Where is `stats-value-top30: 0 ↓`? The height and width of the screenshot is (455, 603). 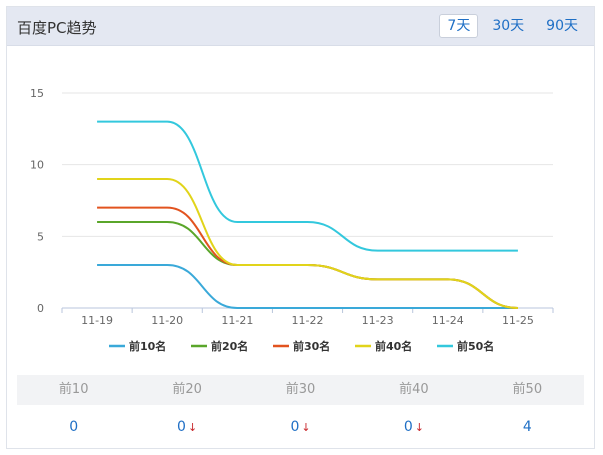 stats-value-top30: 0 ↓ is located at coordinates (300, 427).